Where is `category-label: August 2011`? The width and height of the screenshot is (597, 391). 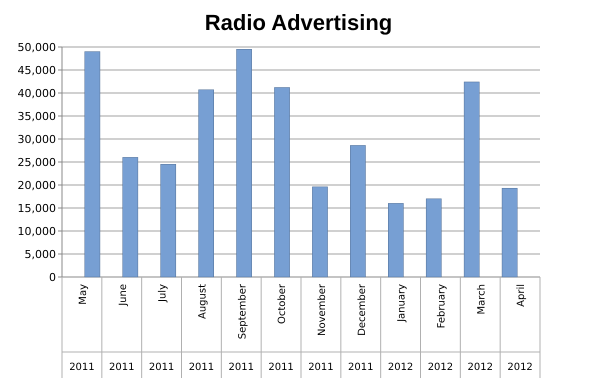
category-label: August 2011 is located at coordinates (201, 328).